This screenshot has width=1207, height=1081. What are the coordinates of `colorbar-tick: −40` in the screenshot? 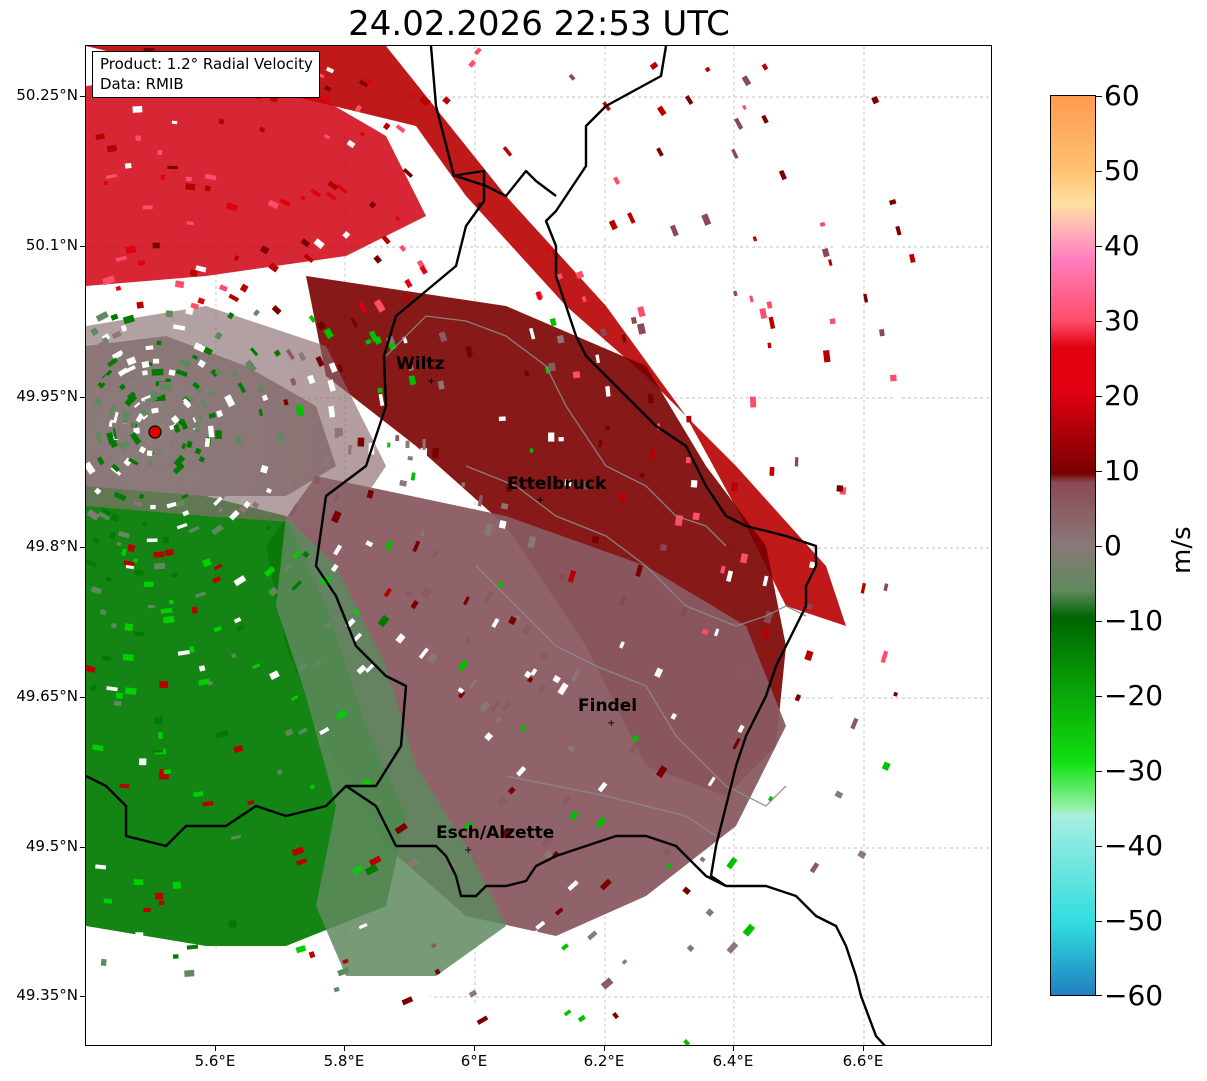 It's located at (1134, 845).